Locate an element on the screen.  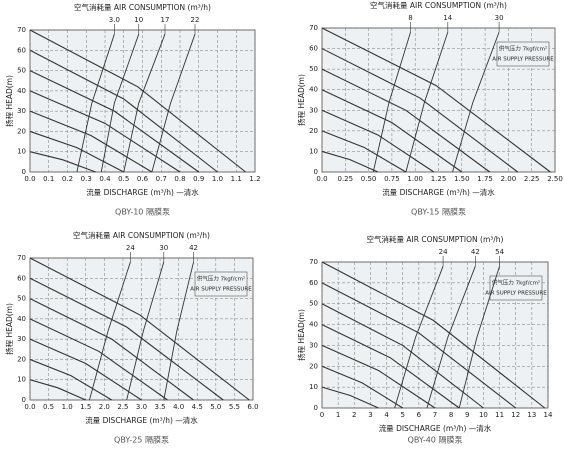
x-tick-label: 0.9 is located at coordinates (198, 179).